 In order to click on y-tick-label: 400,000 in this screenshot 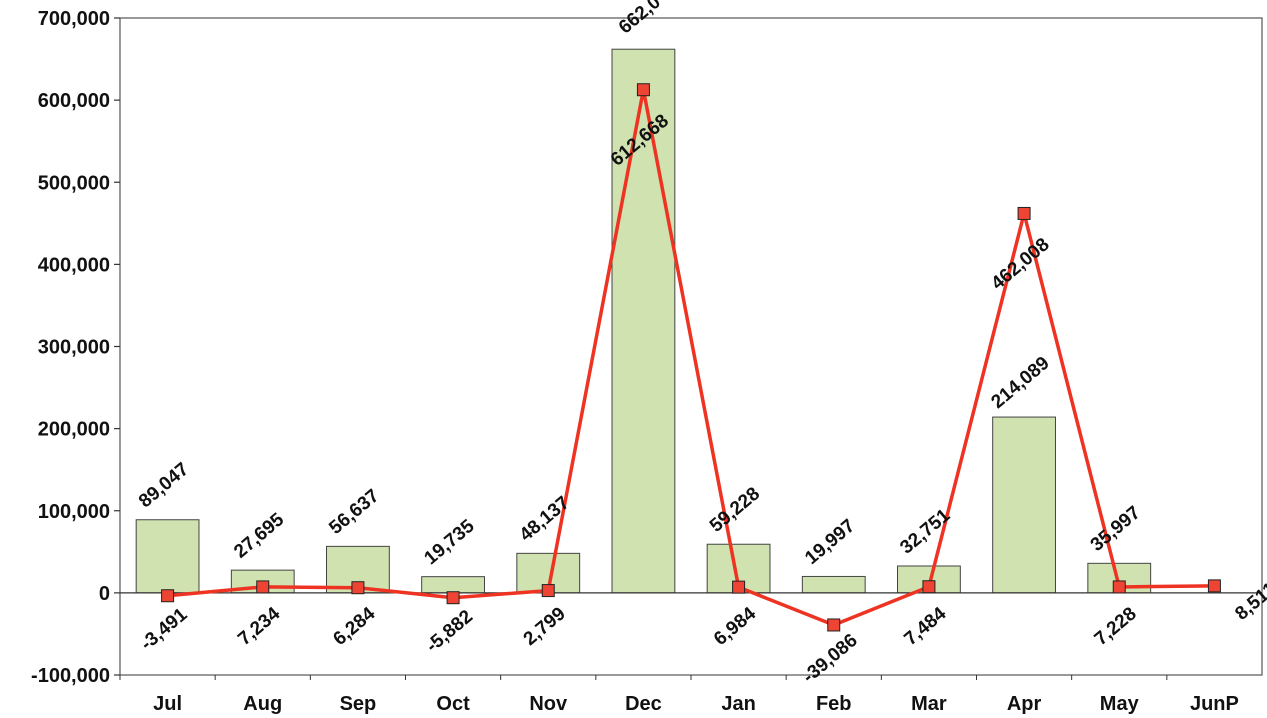, I will do `click(74, 265)`.